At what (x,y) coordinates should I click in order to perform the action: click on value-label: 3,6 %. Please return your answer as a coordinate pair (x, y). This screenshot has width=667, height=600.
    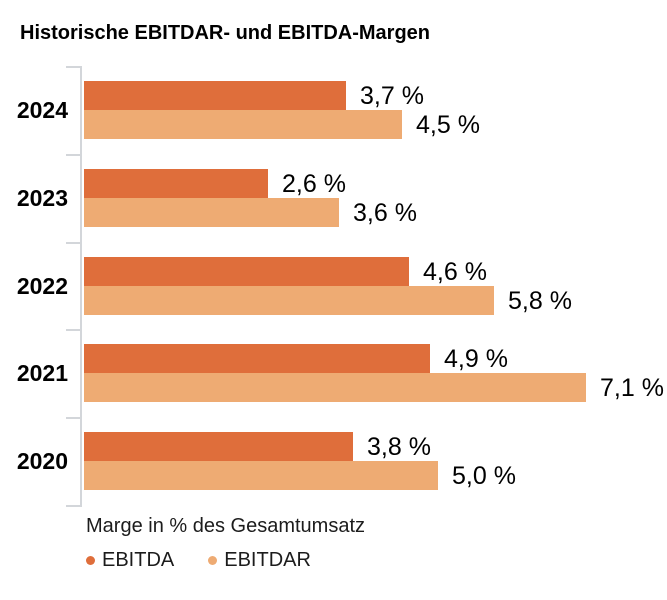
    Looking at the image, I should click on (385, 212).